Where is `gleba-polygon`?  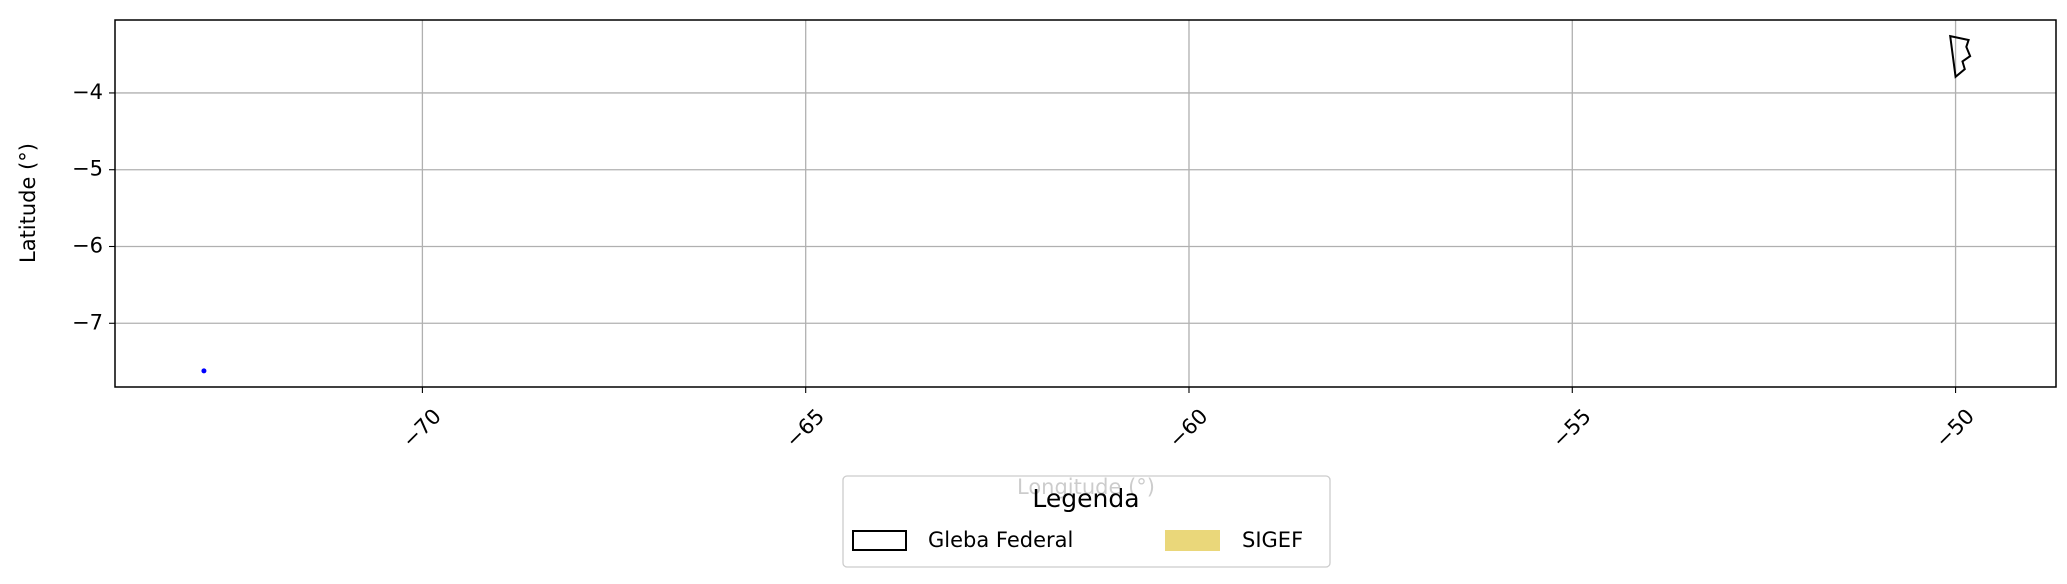
gleba-polygon is located at coordinates (1960, 56).